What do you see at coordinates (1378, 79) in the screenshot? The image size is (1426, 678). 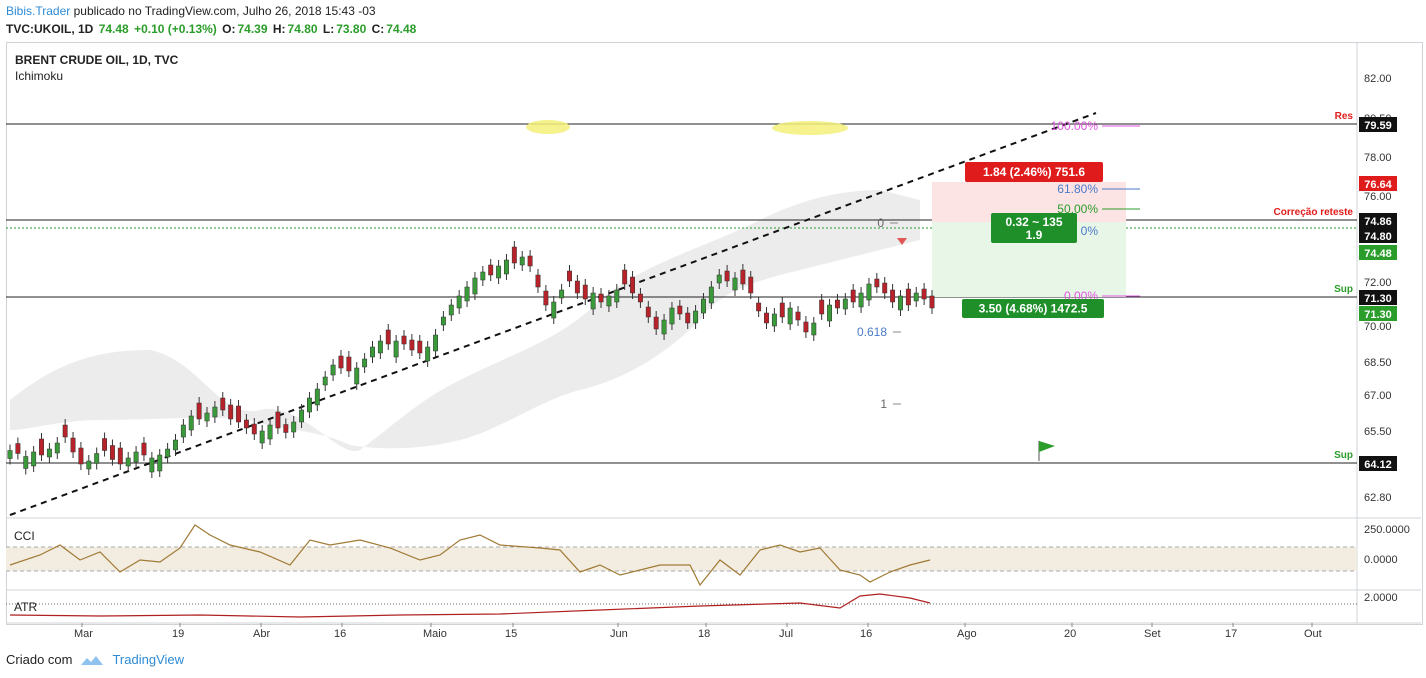 I see `price-axis-tick: 82.00` at bounding box center [1378, 79].